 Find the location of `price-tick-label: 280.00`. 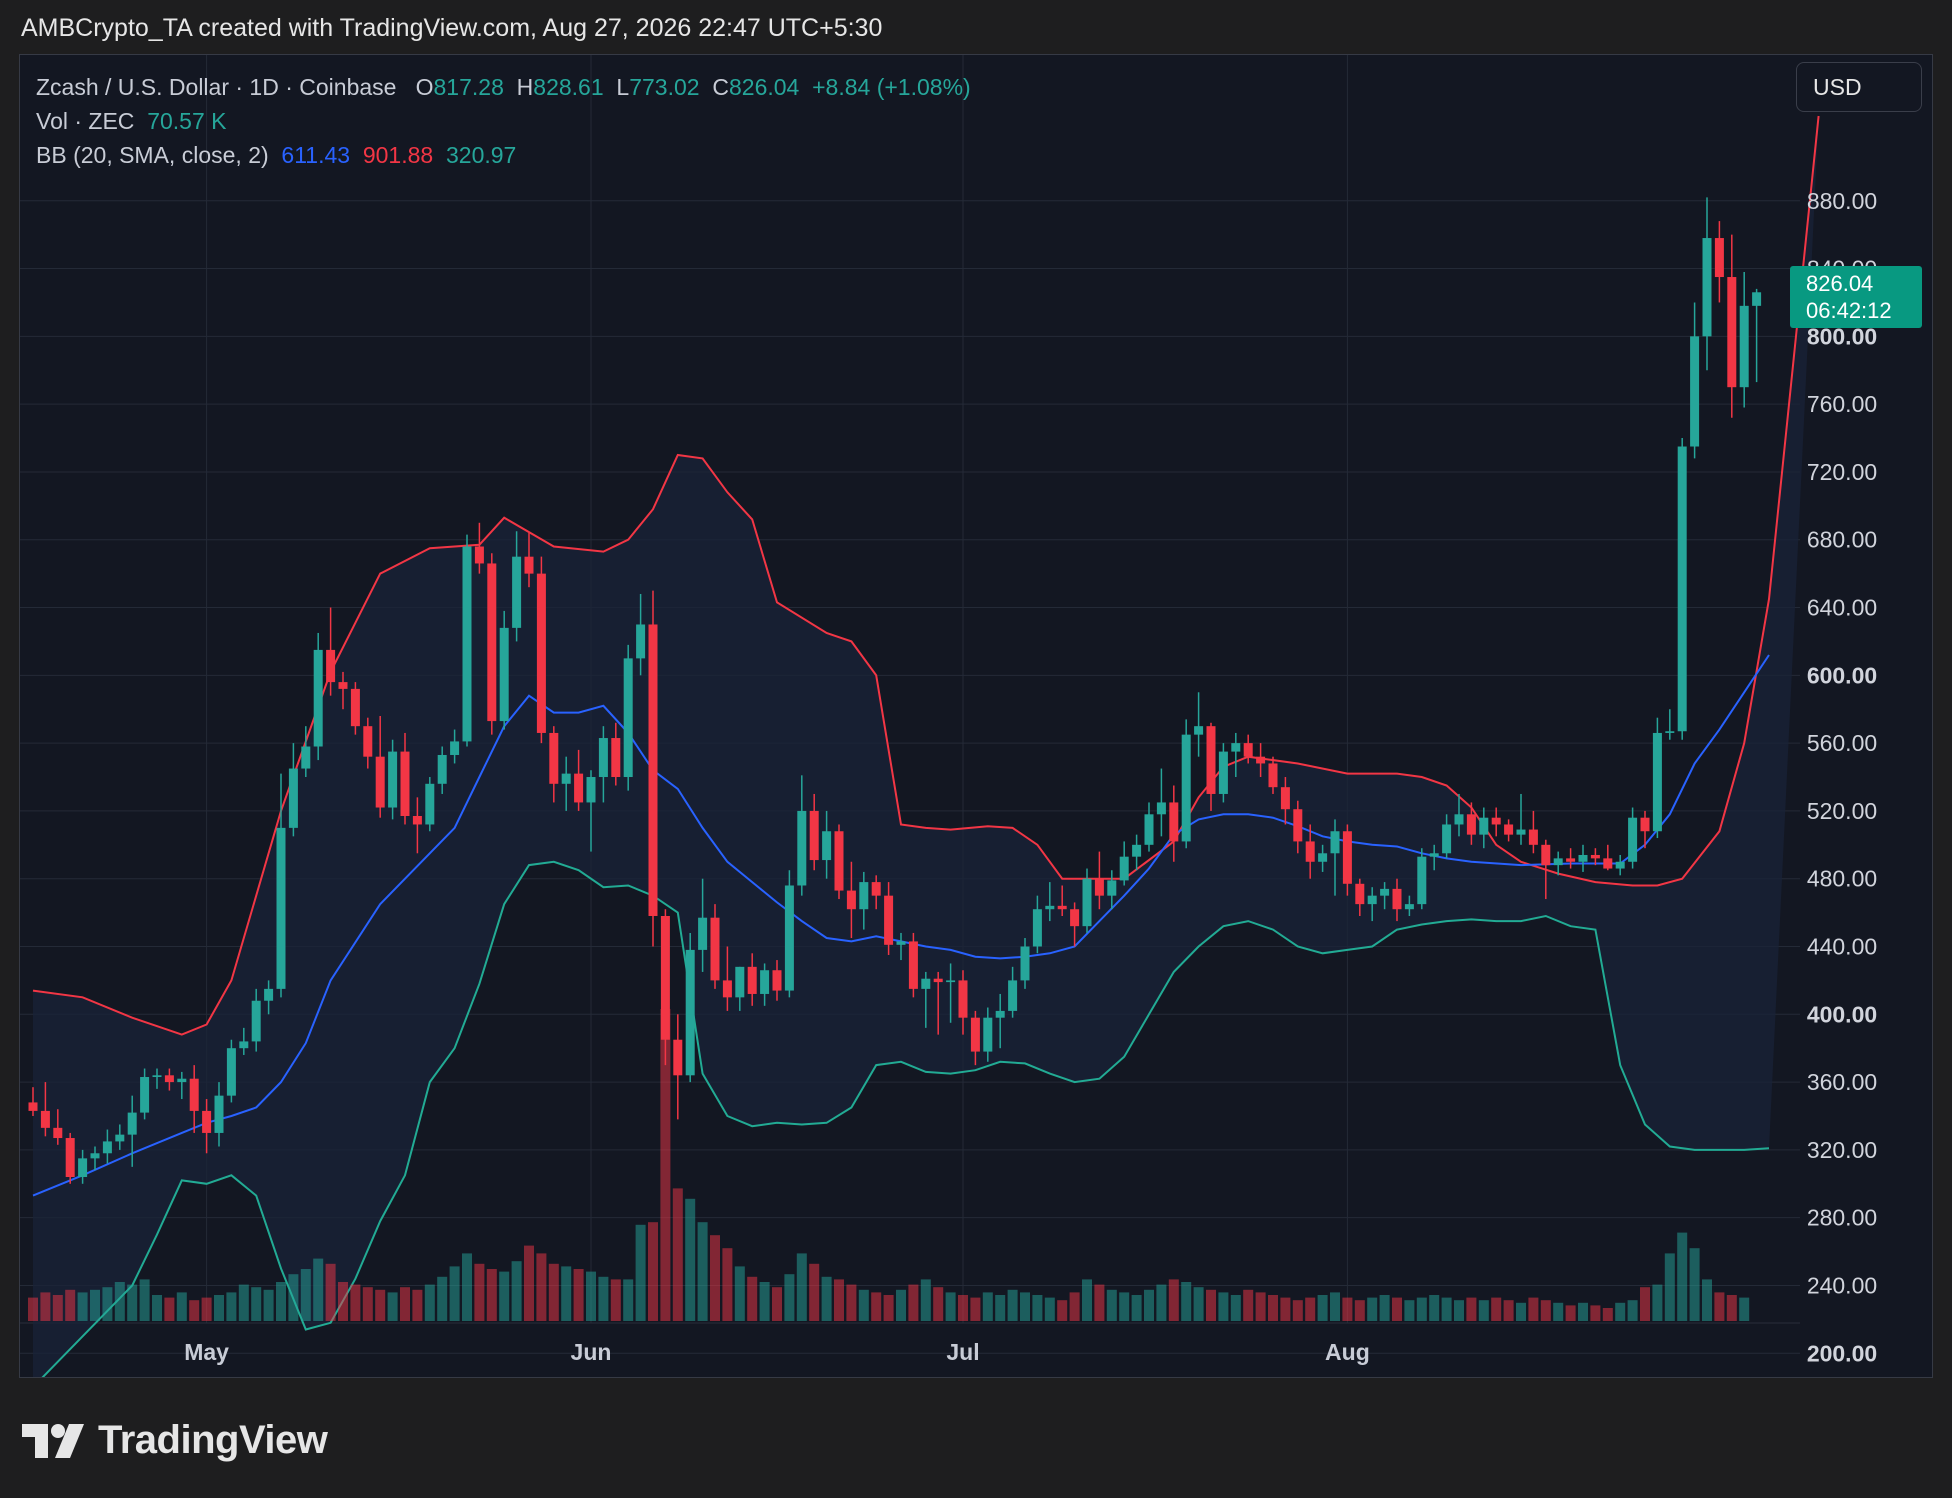

price-tick-label: 280.00 is located at coordinates (1842, 1218).